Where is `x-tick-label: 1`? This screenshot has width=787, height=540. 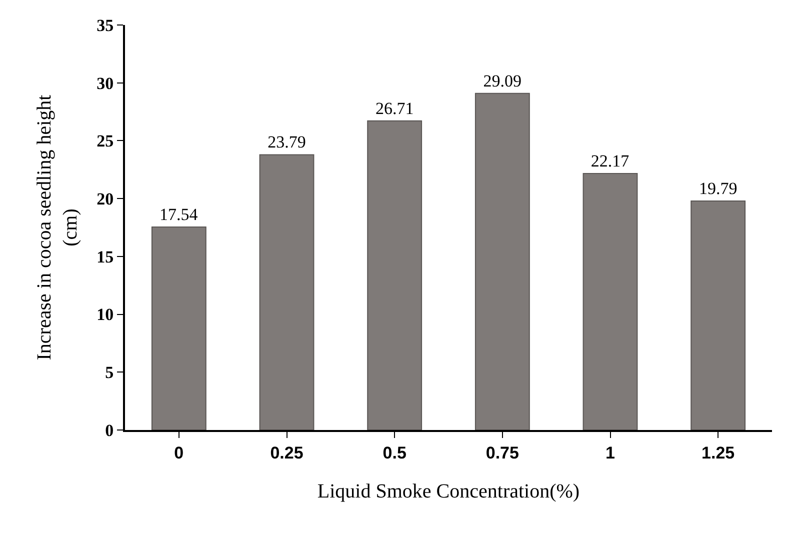
x-tick-label: 1 is located at coordinates (610, 452).